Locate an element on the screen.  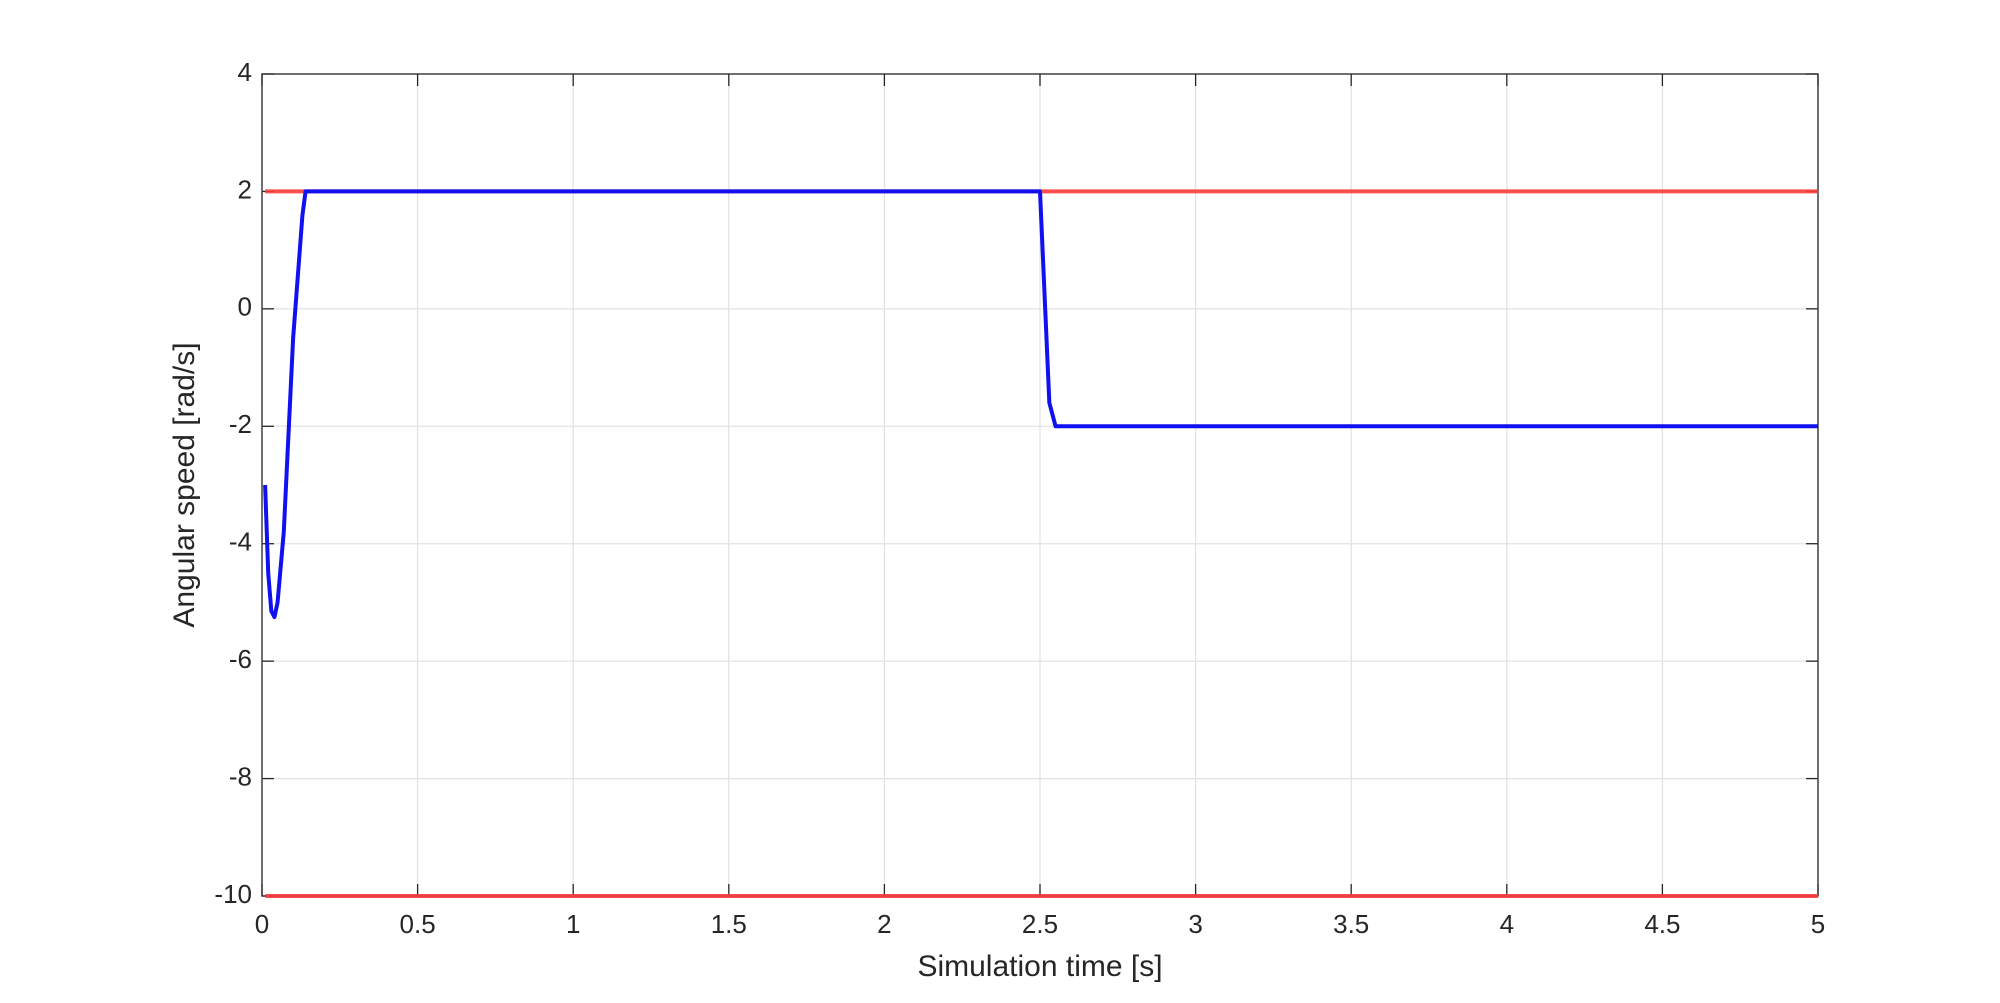
y-axis-label: Angular speed [rad/s] is located at coordinates (184, 484).